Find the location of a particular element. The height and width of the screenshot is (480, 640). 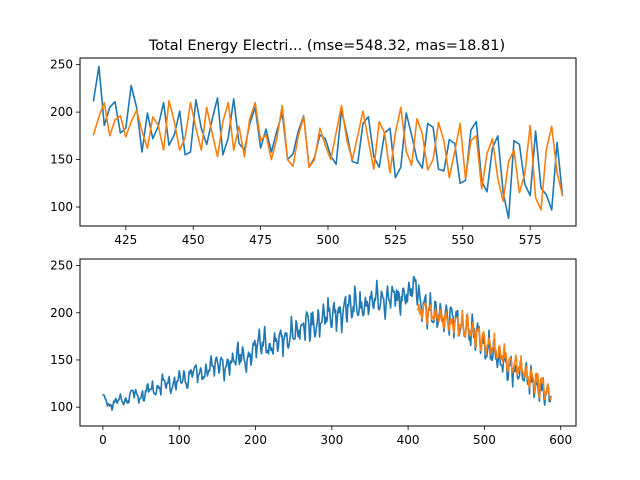

x-tick-label: 550 is located at coordinates (462, 240).